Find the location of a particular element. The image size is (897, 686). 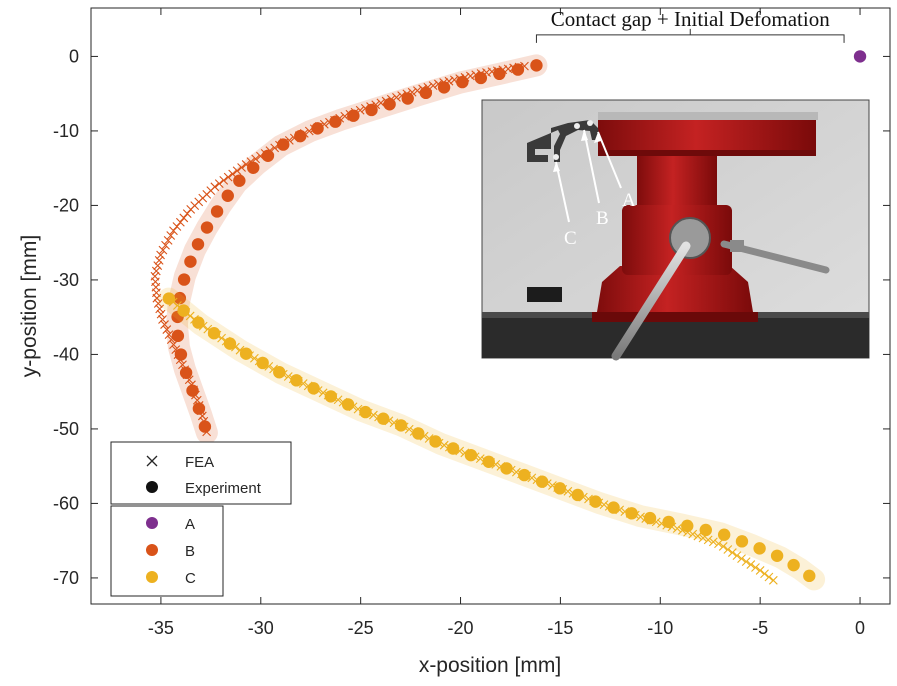

photo-label-a: A is located at coordinates (629, 200).